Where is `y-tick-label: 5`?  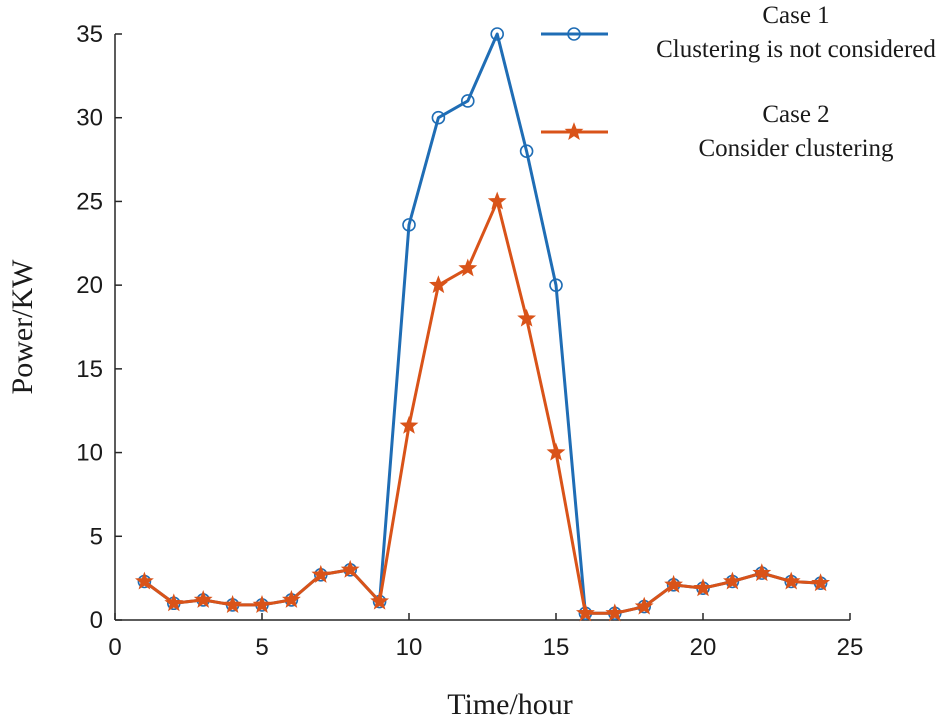 y-tick-label: 5 is located at coordinates (96, 536).